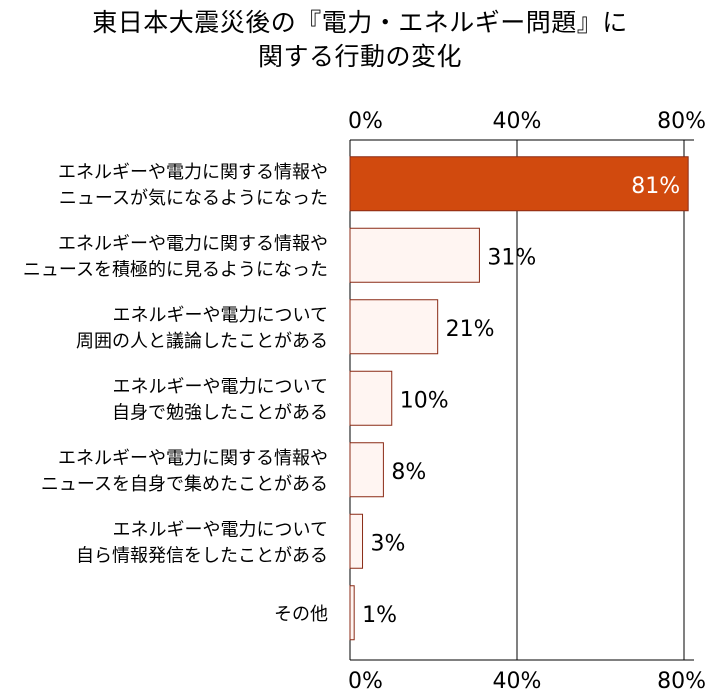  Describe the element at coordinates (655, 186) in the screenshot. I see `value-label-0: 81%` at that location.